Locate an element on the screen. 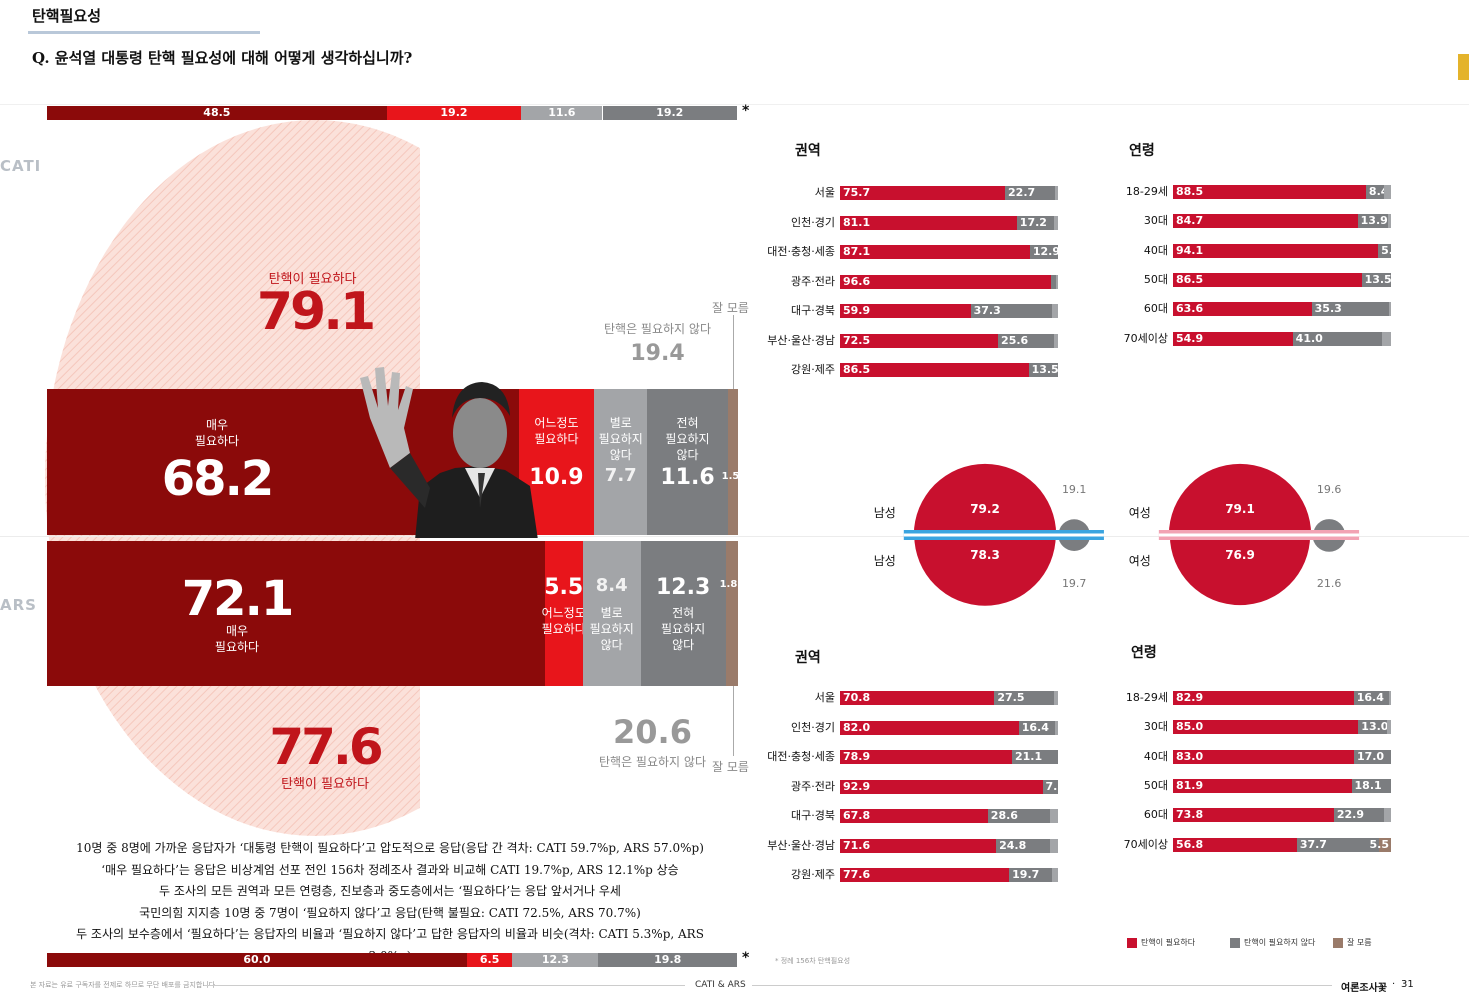 This screenshot has height=999, width=1469. row-bar: 73.8 22.9 is located at coordinates (1282, 815).